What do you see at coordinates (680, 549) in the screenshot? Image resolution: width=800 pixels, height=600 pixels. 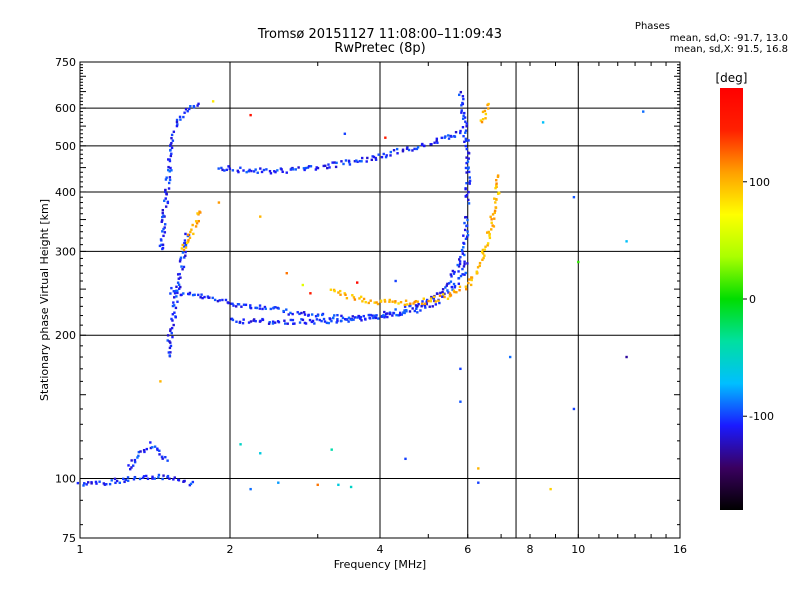 I see `x-tick-label: 16` at bounding box center [680, 549].